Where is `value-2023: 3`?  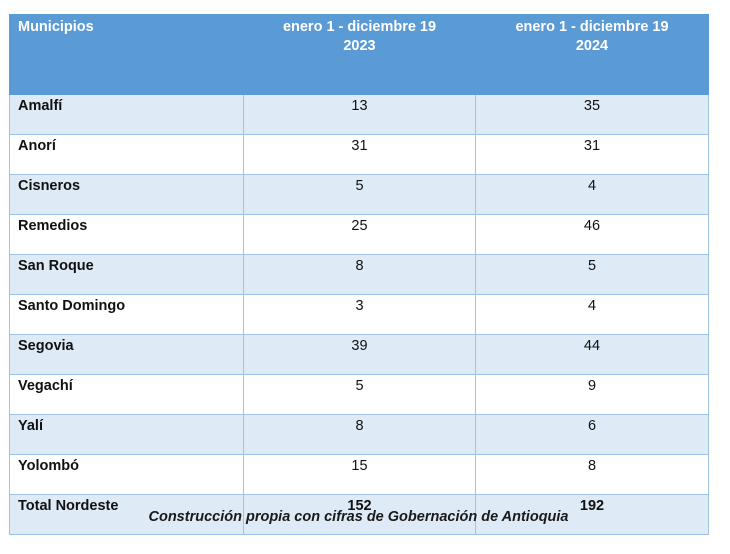
value-2023: 3 is located at coordinates (359, 314).